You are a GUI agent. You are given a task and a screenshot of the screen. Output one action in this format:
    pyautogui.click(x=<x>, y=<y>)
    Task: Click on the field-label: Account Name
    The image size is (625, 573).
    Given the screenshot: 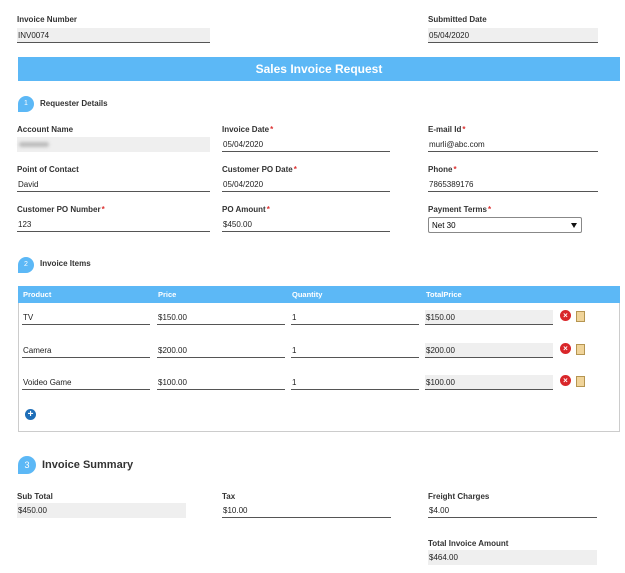 What is the action you would take?
    pyautogui.click(x=45, y=129)
    